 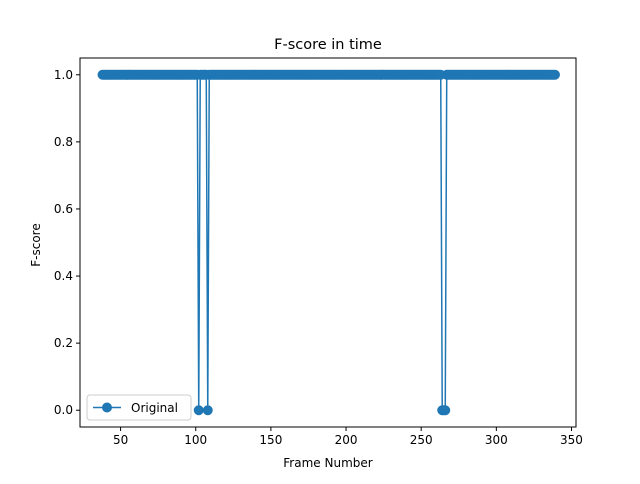 I want to click on y-tick-label: 0.4, so click(x=63, y=276).